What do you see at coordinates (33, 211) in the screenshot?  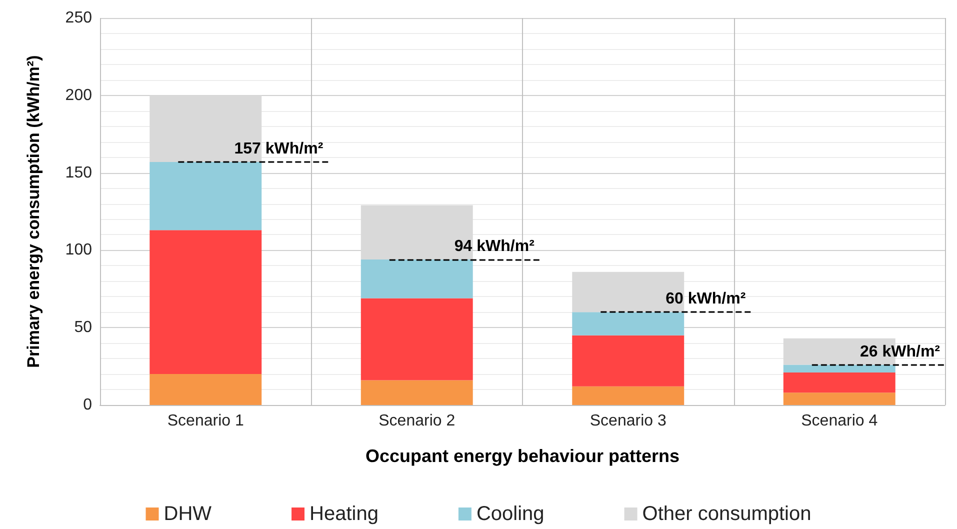 I see `y-axis-title: Primary energy consumption (kWh/m²)` at bounding box center [33, 211].